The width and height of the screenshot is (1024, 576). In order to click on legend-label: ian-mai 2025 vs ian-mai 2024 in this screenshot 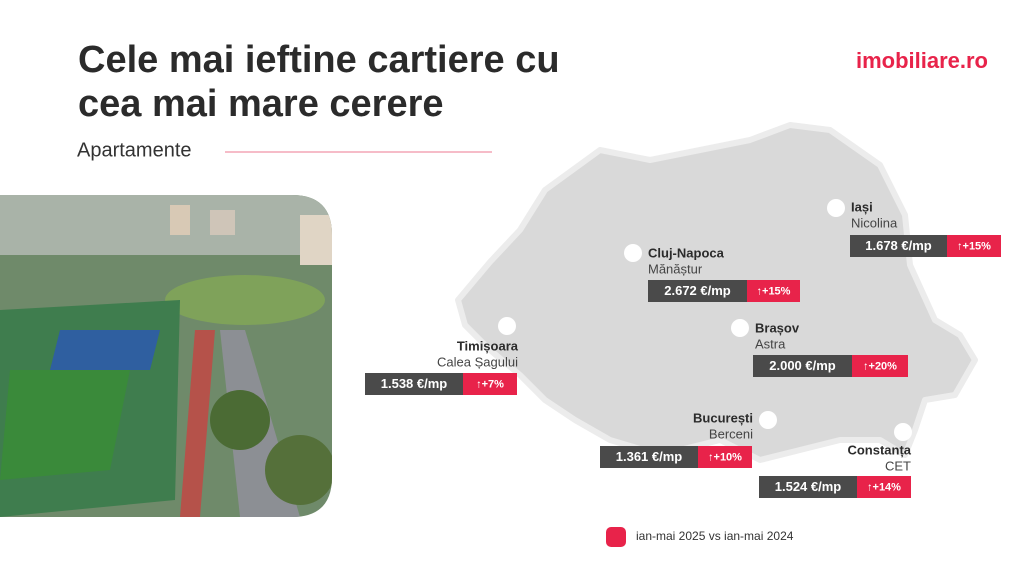, I will do `click(715, 536)`.